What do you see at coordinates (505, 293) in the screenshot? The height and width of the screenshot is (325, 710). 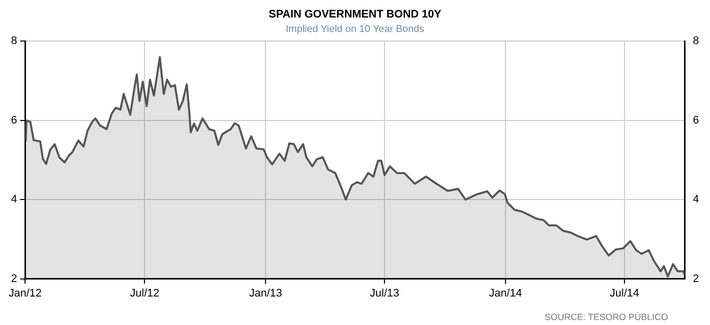 I see `x-tick-label: Jan/14` at bounding box center [505, 293].